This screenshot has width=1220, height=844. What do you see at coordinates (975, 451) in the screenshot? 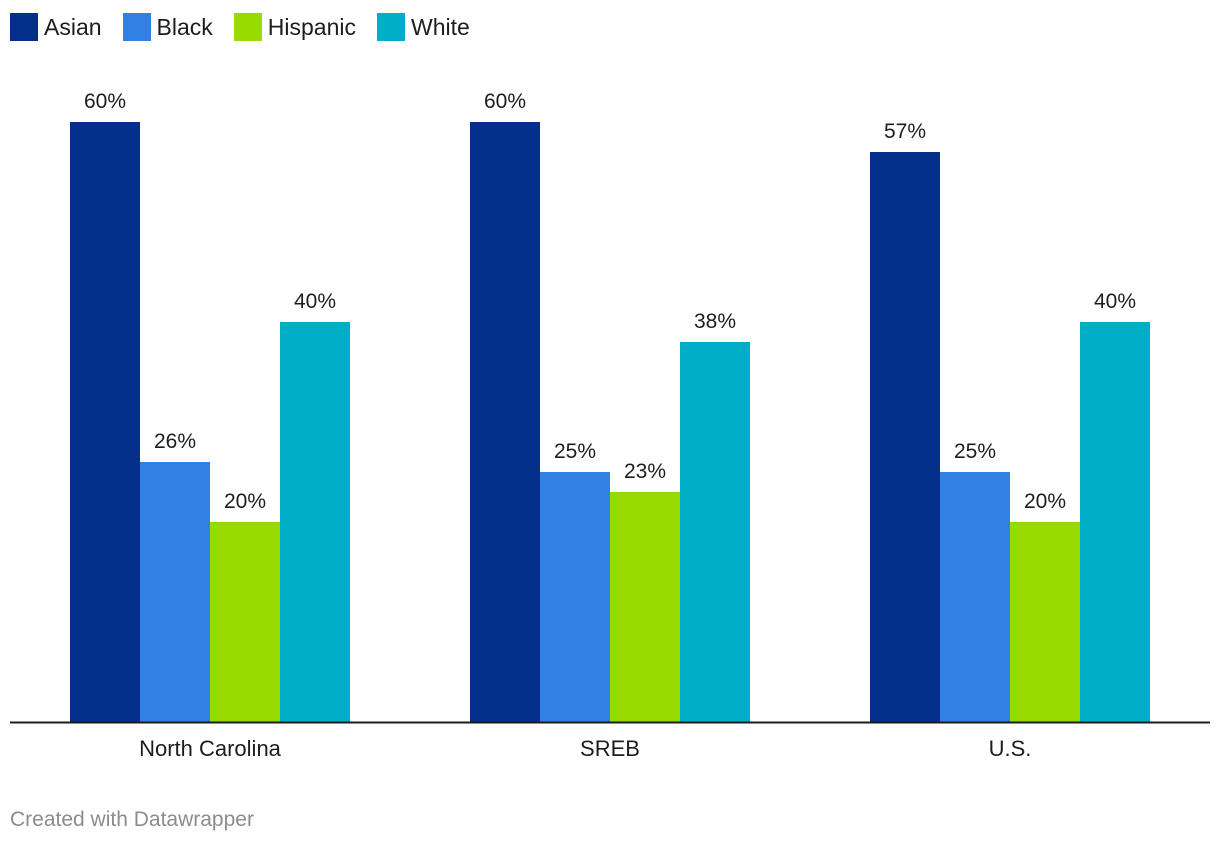
I see `data-label-u-s-black: 25%` at bounding box center [975, 451].